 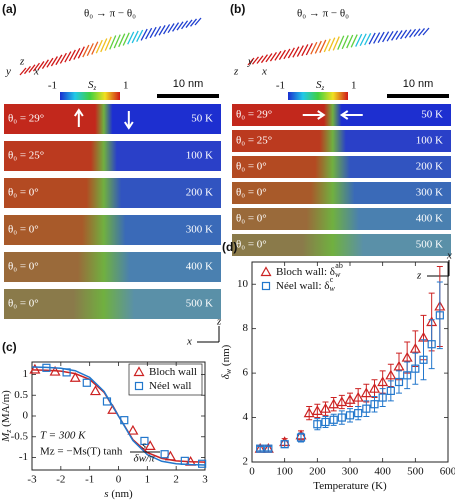 I want to click on y-tick-label: 4, so click(x=246, y=417).